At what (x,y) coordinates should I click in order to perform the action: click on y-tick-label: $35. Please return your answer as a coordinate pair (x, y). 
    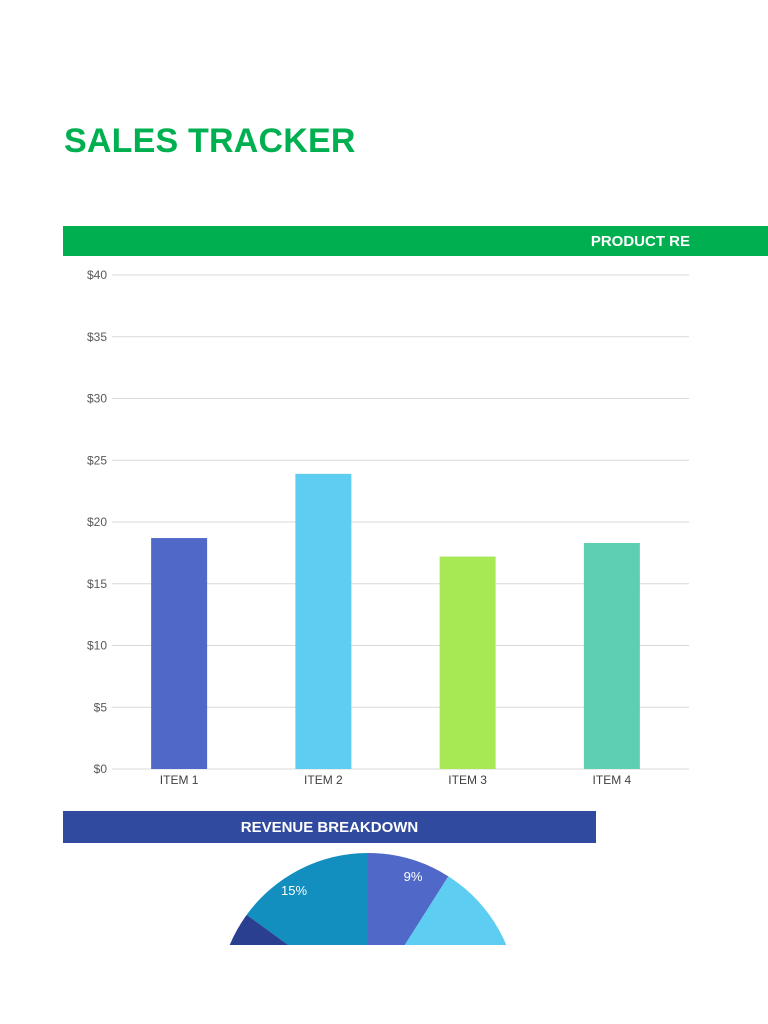
    Looking at the image, I should click on (97, 337).